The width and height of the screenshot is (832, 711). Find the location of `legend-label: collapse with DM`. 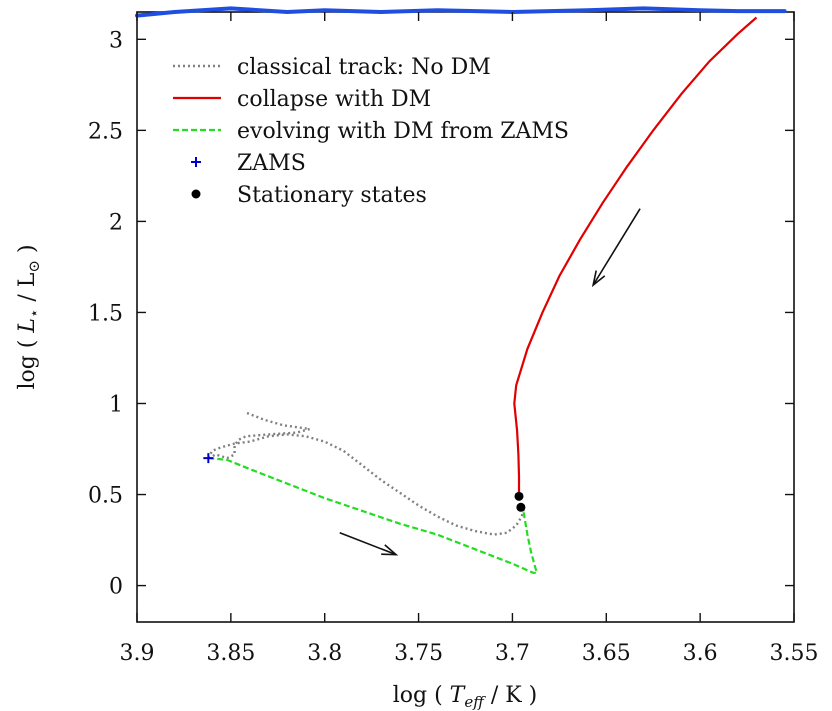

legend-label: collapse with DM is located at coordinates (334, 99).